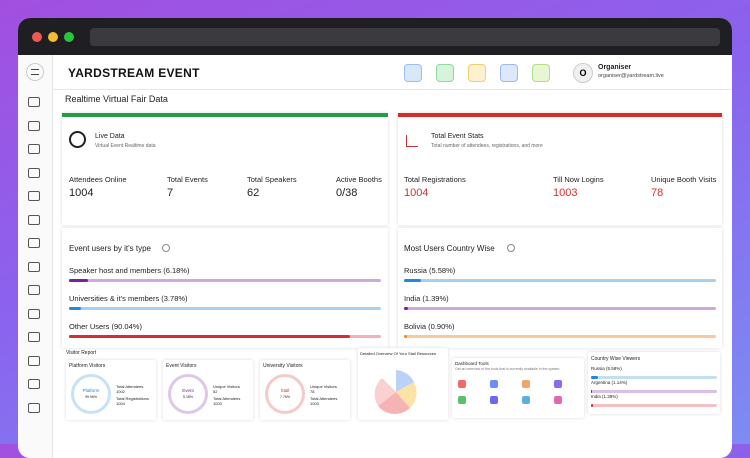 This screenshot has height=458, width=750. What do you see at coordinates (413, 73) in the screenshot?
I see `phone-button` at bounding box center [413, 73].